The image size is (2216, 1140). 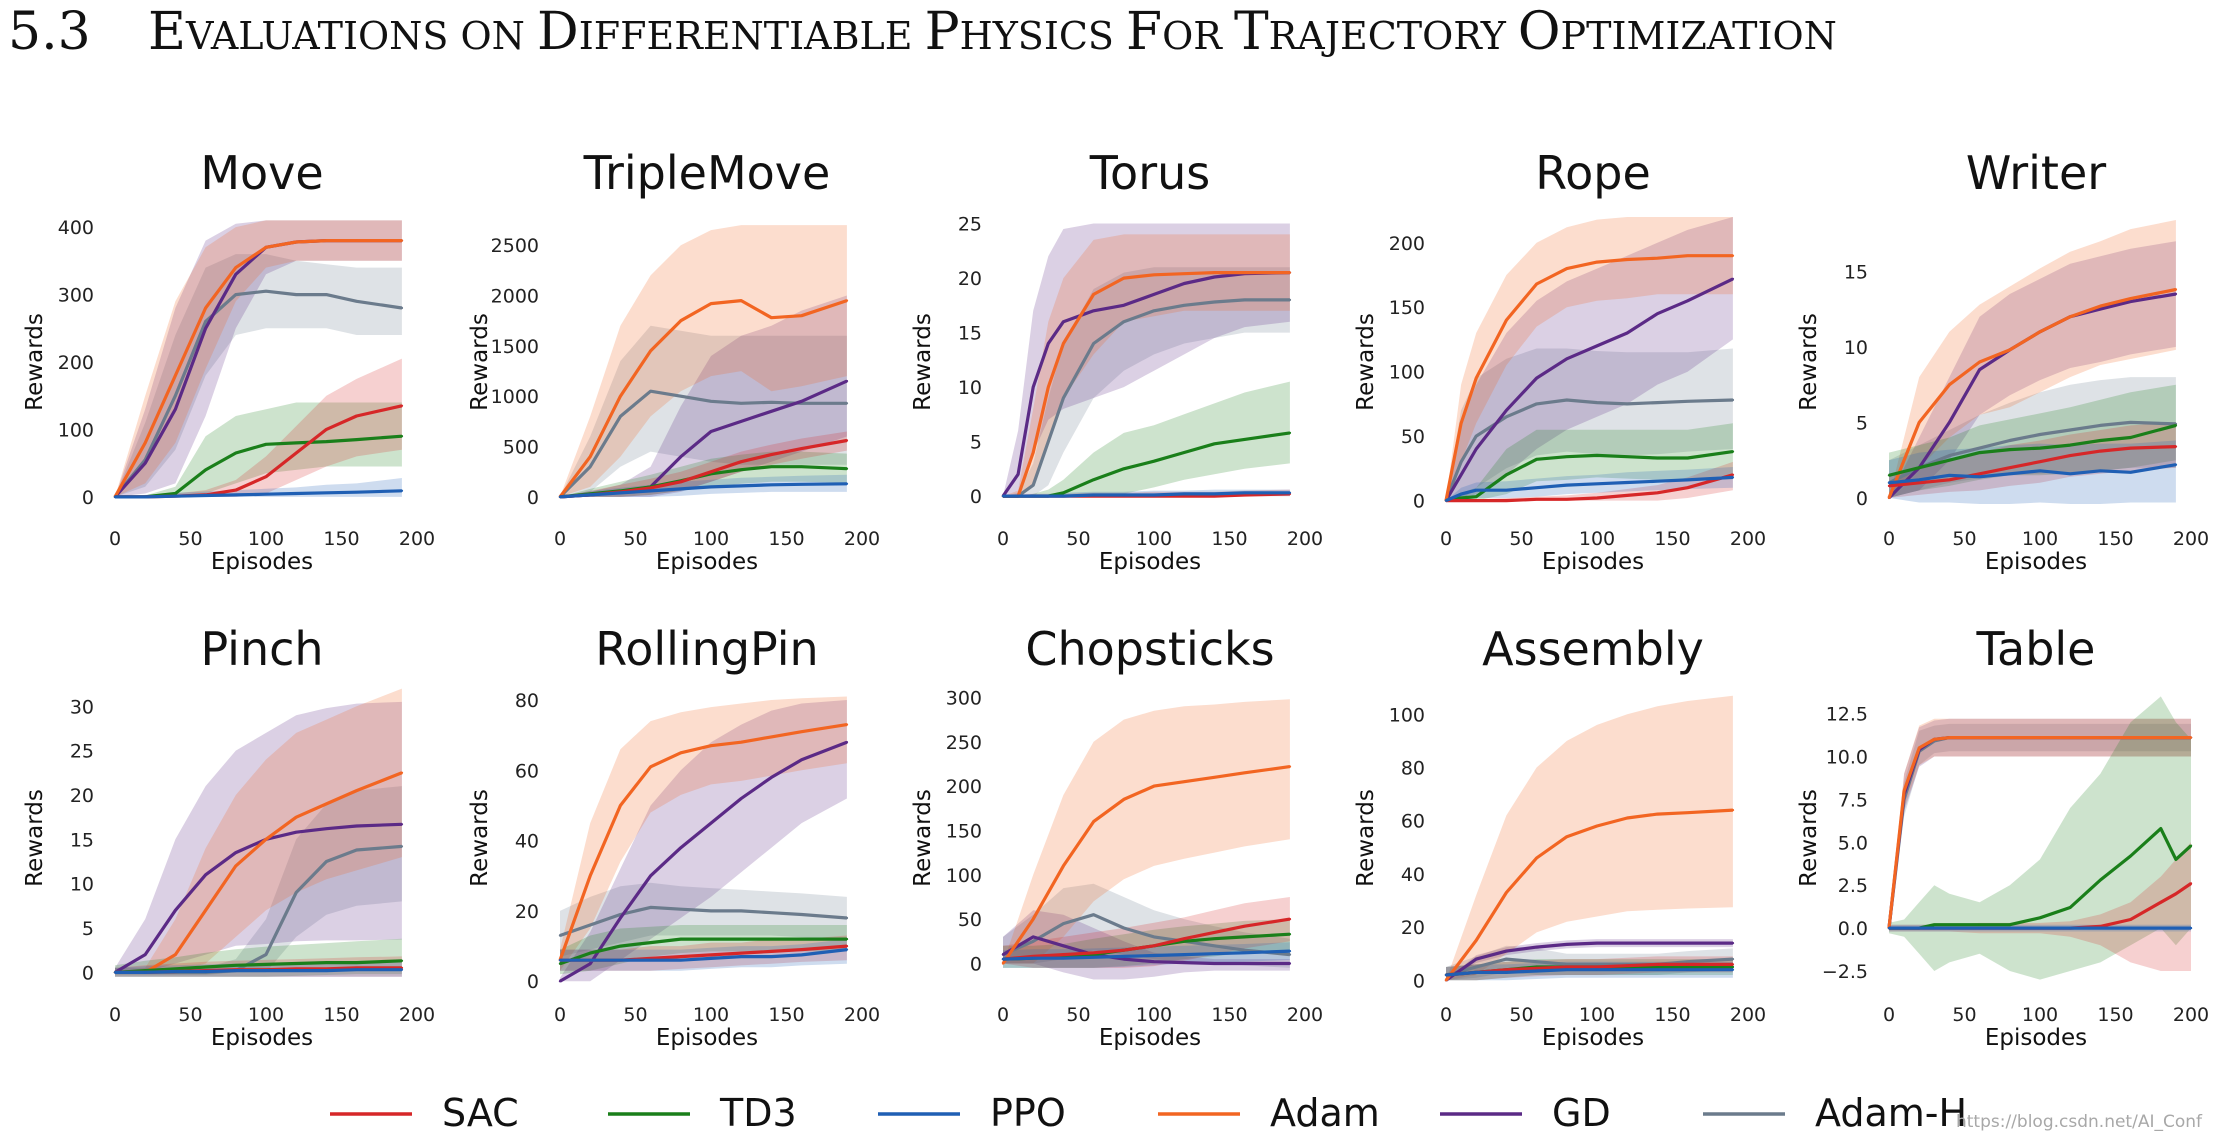 What do you see at coordinates (2040, 906) in the screenshot?
I see `band-sac` at bounding box center [2040, 906].